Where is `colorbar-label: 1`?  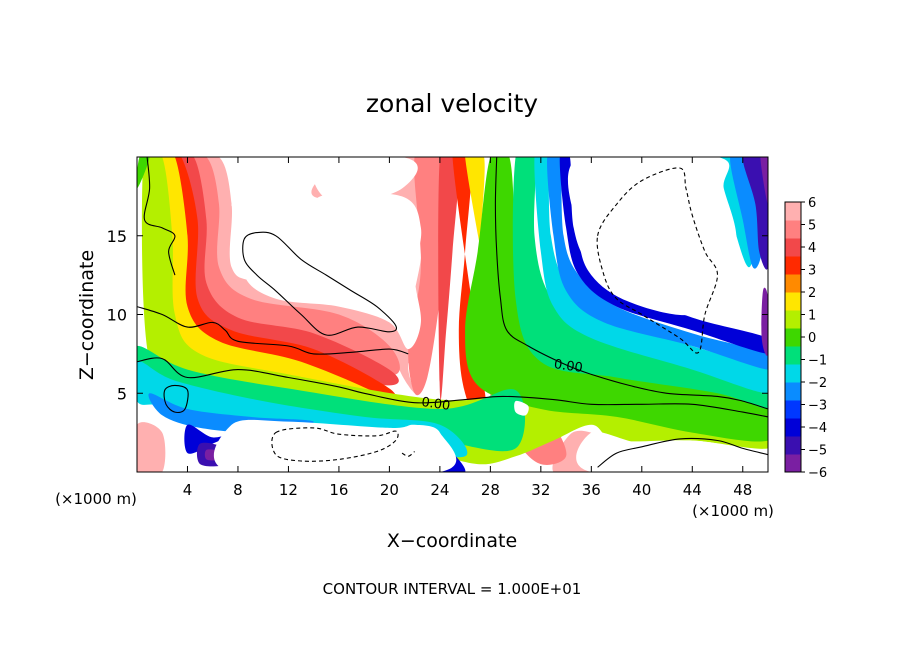 colorbar-label: 1 is located at coordinates (812, 316).